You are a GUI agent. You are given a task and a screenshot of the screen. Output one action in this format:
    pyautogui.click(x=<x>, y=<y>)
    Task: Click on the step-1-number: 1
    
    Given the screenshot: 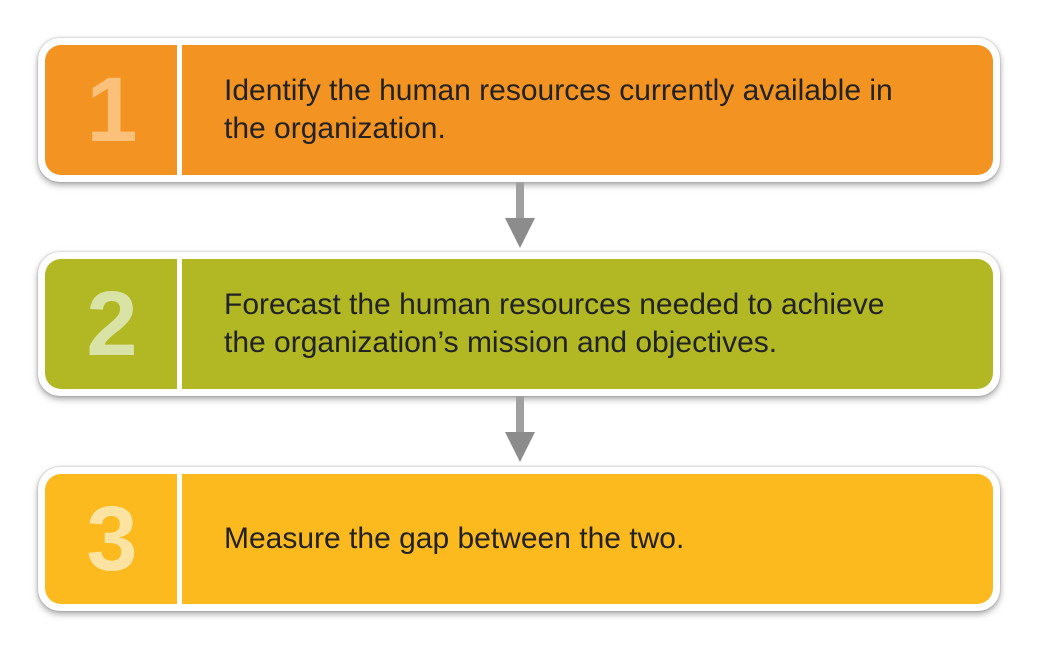 What is the action you would take?
    pyautogui.click(x=111, y=110)
    